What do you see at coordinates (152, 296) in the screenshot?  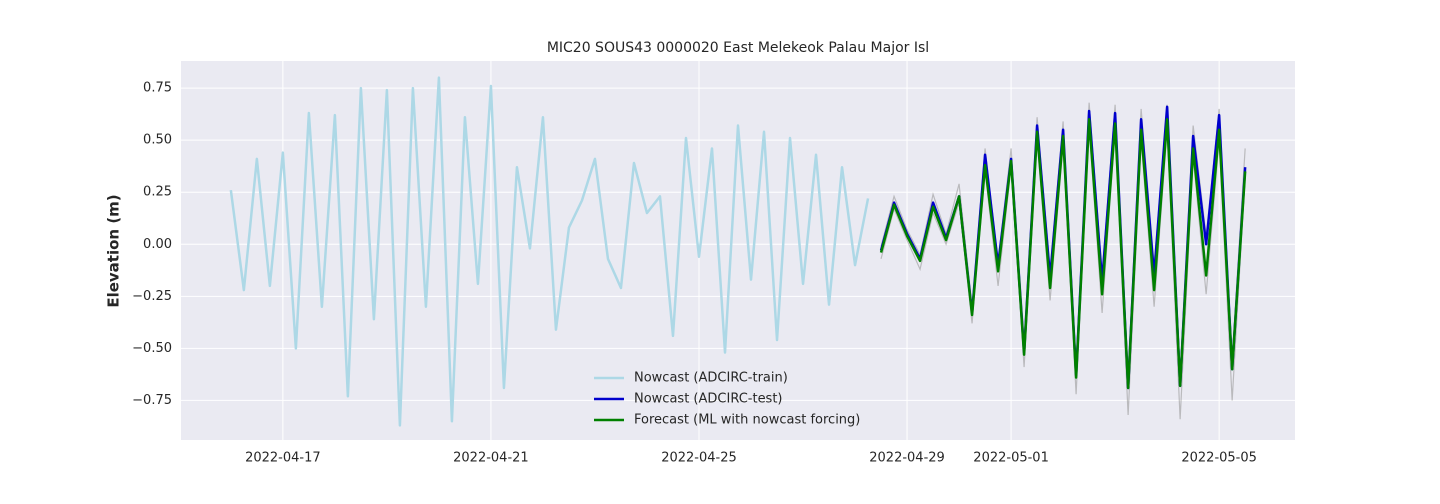 I see `y-tick-label: −0.25` at bounding box center [152, 296].